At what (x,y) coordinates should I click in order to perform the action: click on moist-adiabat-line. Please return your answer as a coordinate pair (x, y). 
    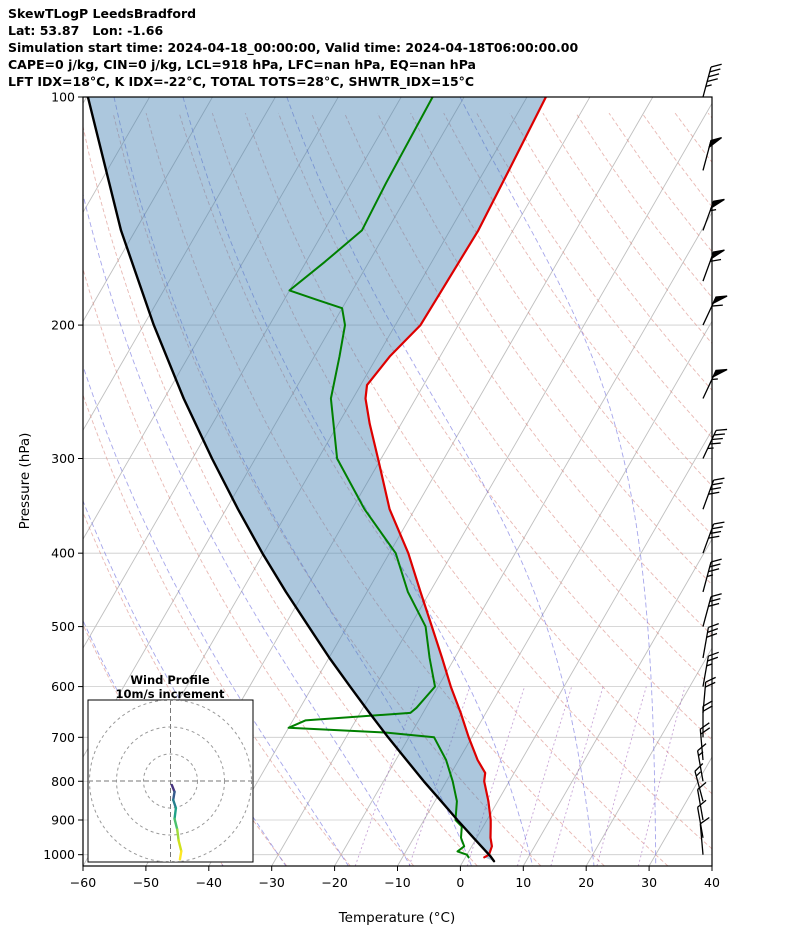
    Looking at the image, I should click on (787, 481).